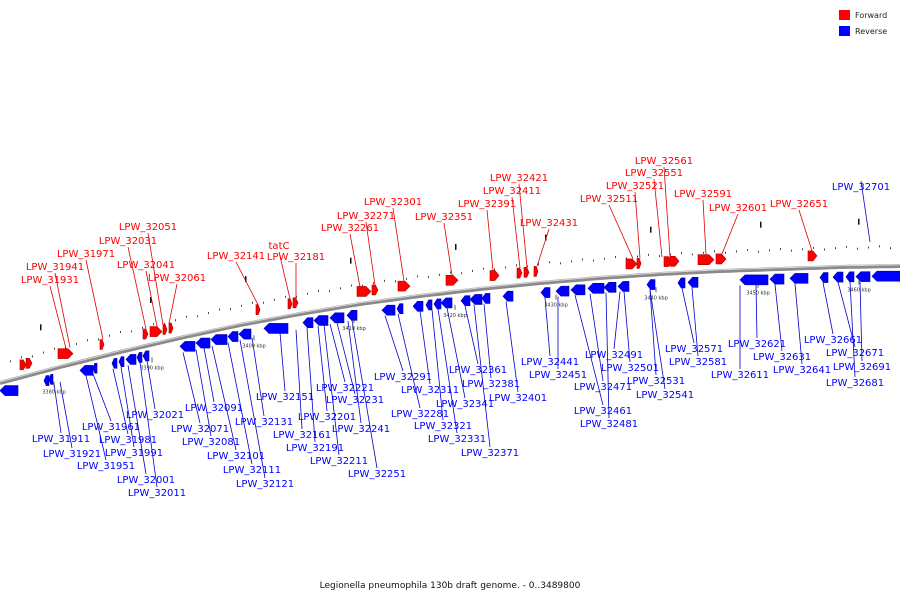 The image size is (900, 604). I want to click on reverse-gene-label: LPW_32401, so click(518, 398).